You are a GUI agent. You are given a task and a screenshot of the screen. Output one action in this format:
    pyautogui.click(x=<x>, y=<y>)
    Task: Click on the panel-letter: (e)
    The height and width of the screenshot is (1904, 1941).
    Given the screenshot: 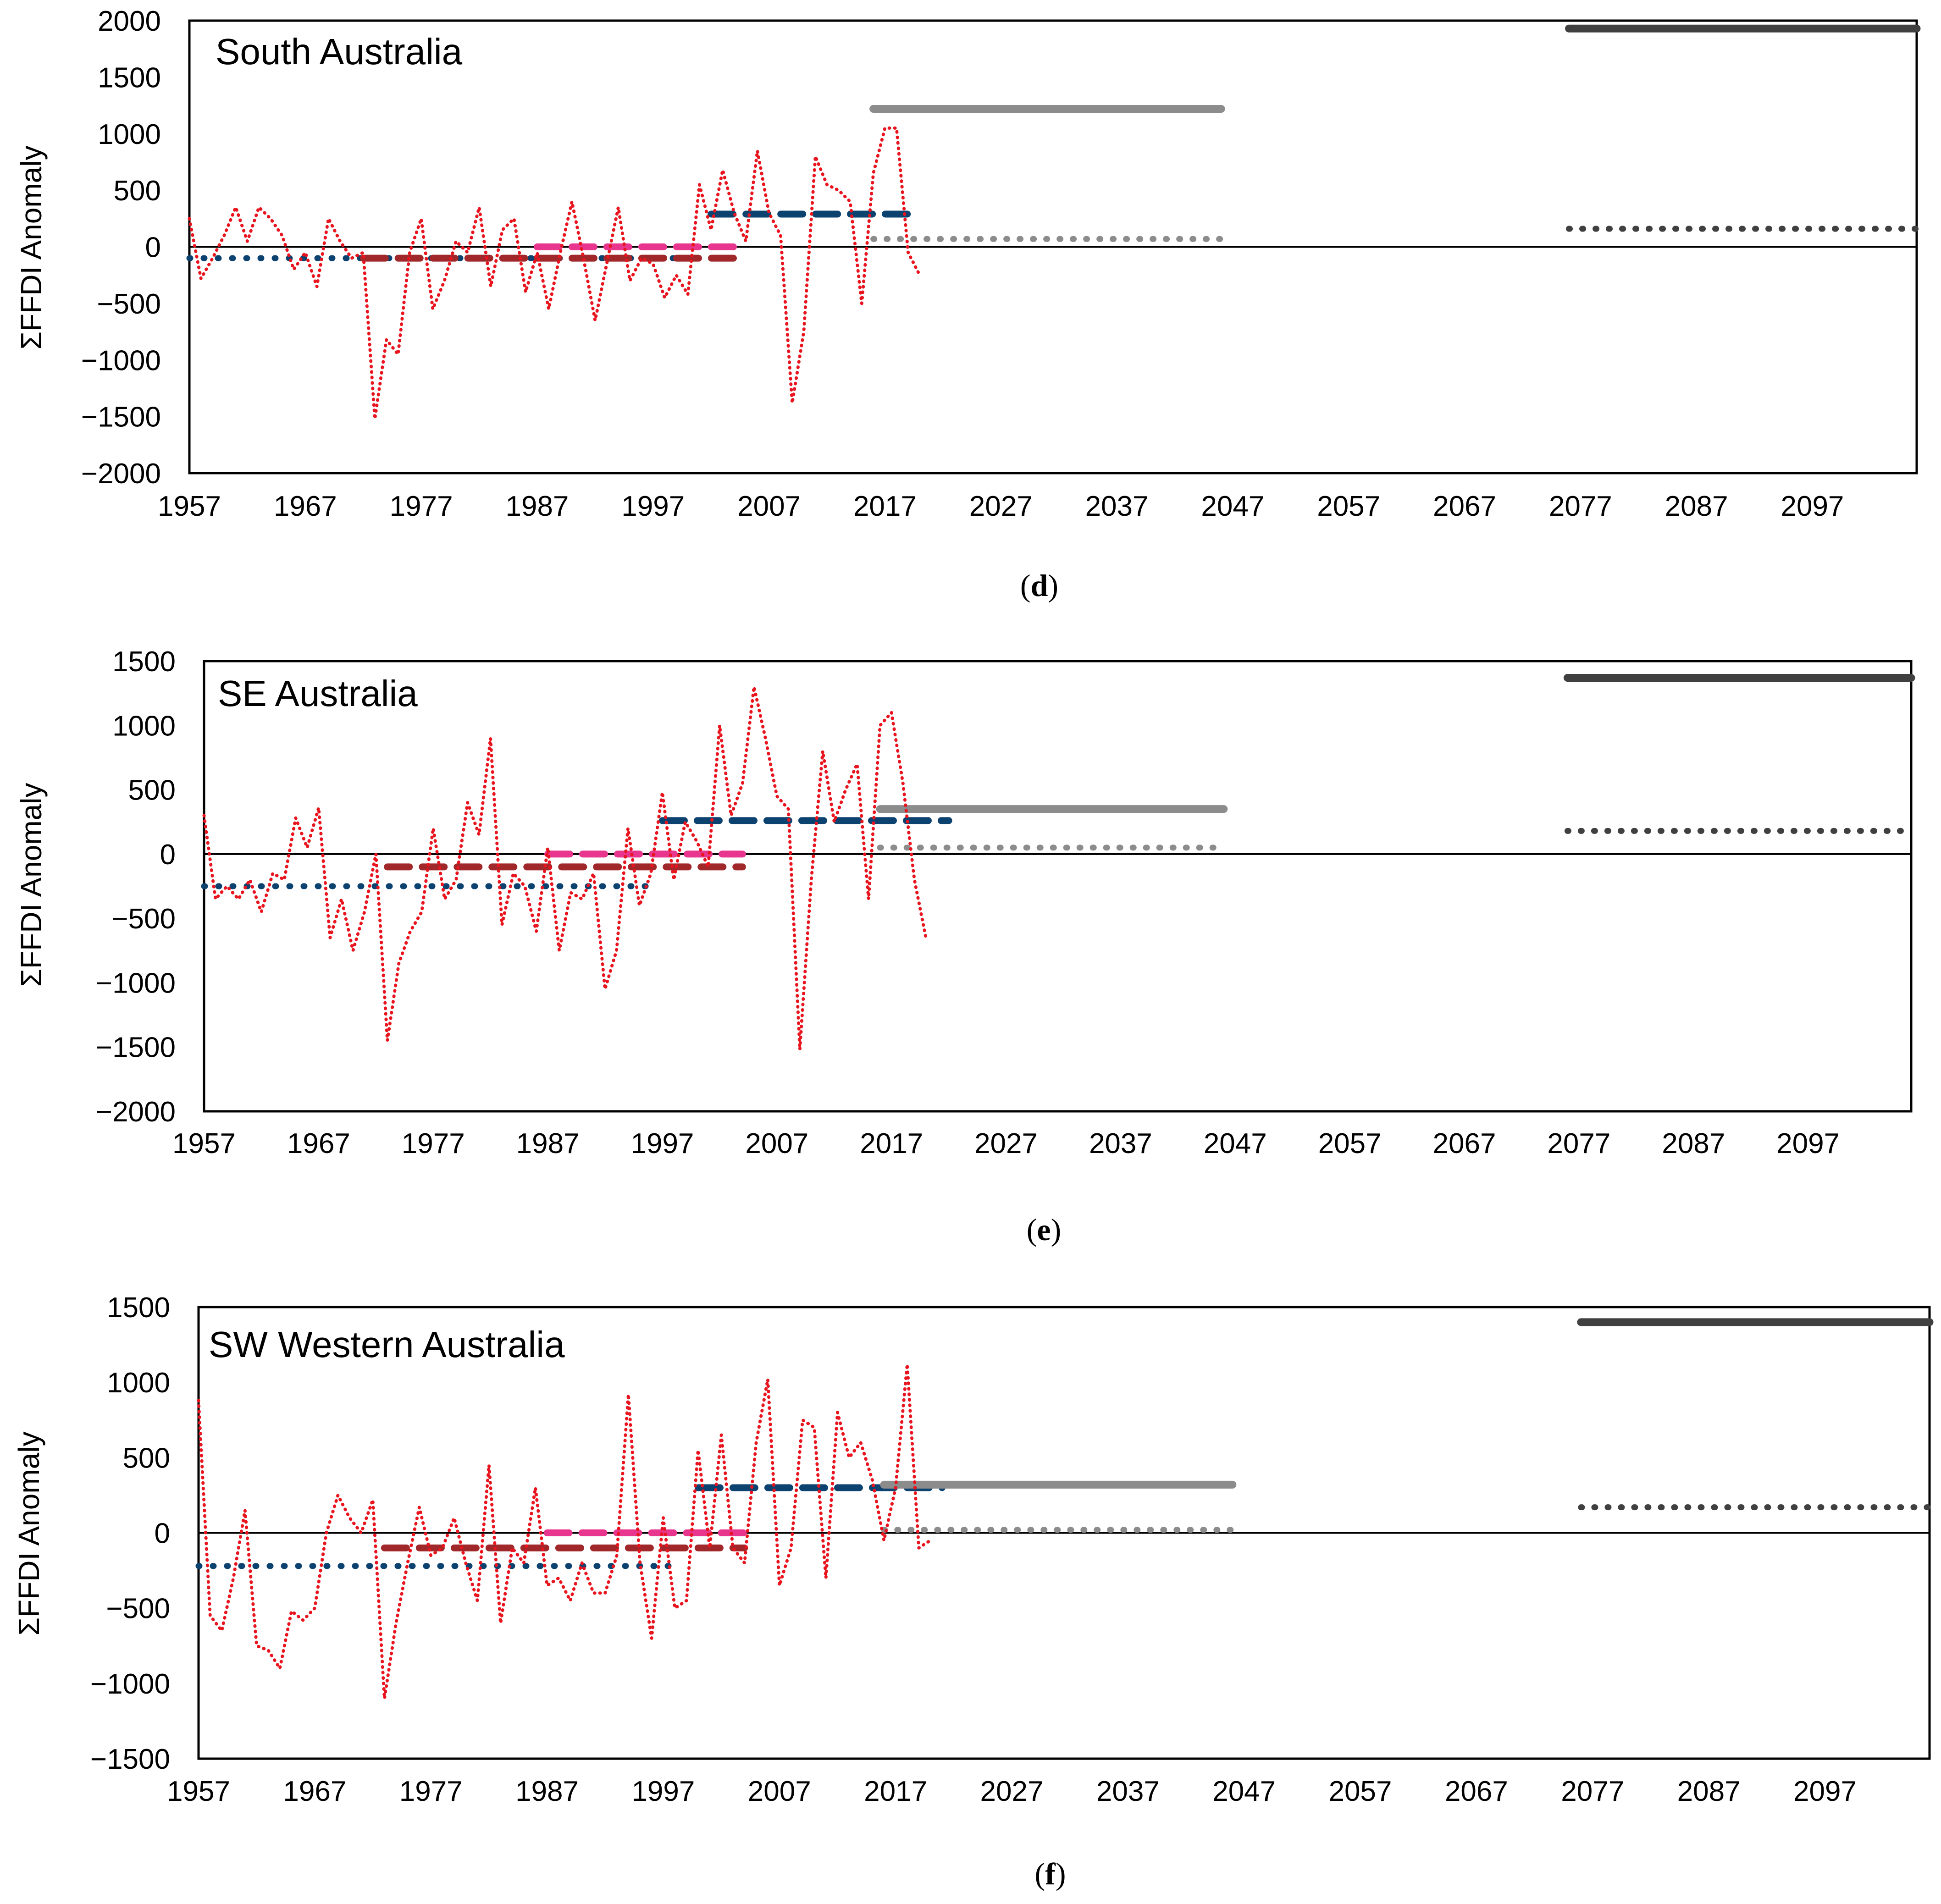 What is the action you would take?
    pyautogui.click(x=1044, y=1229)
    